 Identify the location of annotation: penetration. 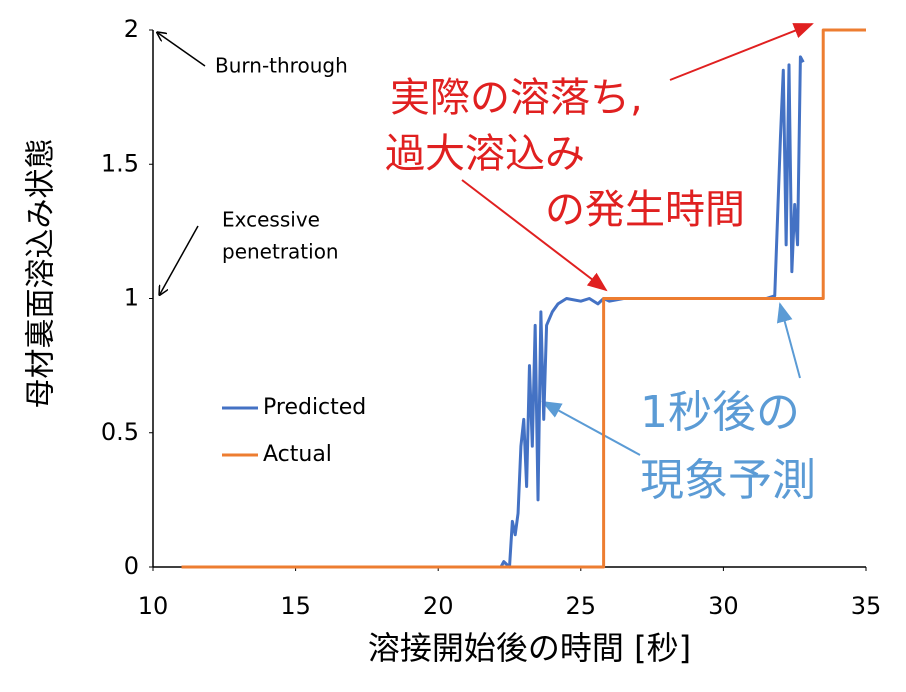
(280, 252).